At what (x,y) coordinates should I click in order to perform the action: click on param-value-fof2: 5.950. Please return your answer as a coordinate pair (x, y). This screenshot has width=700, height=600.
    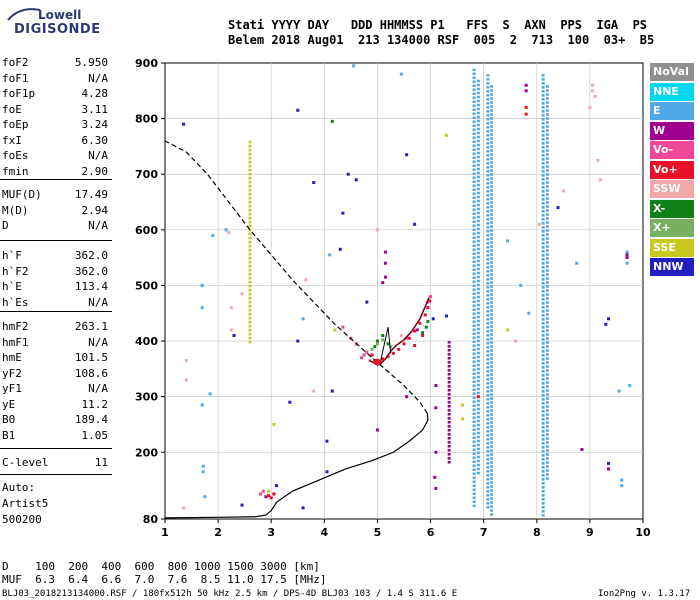
    Looking at the image, I should click on (91, 62).